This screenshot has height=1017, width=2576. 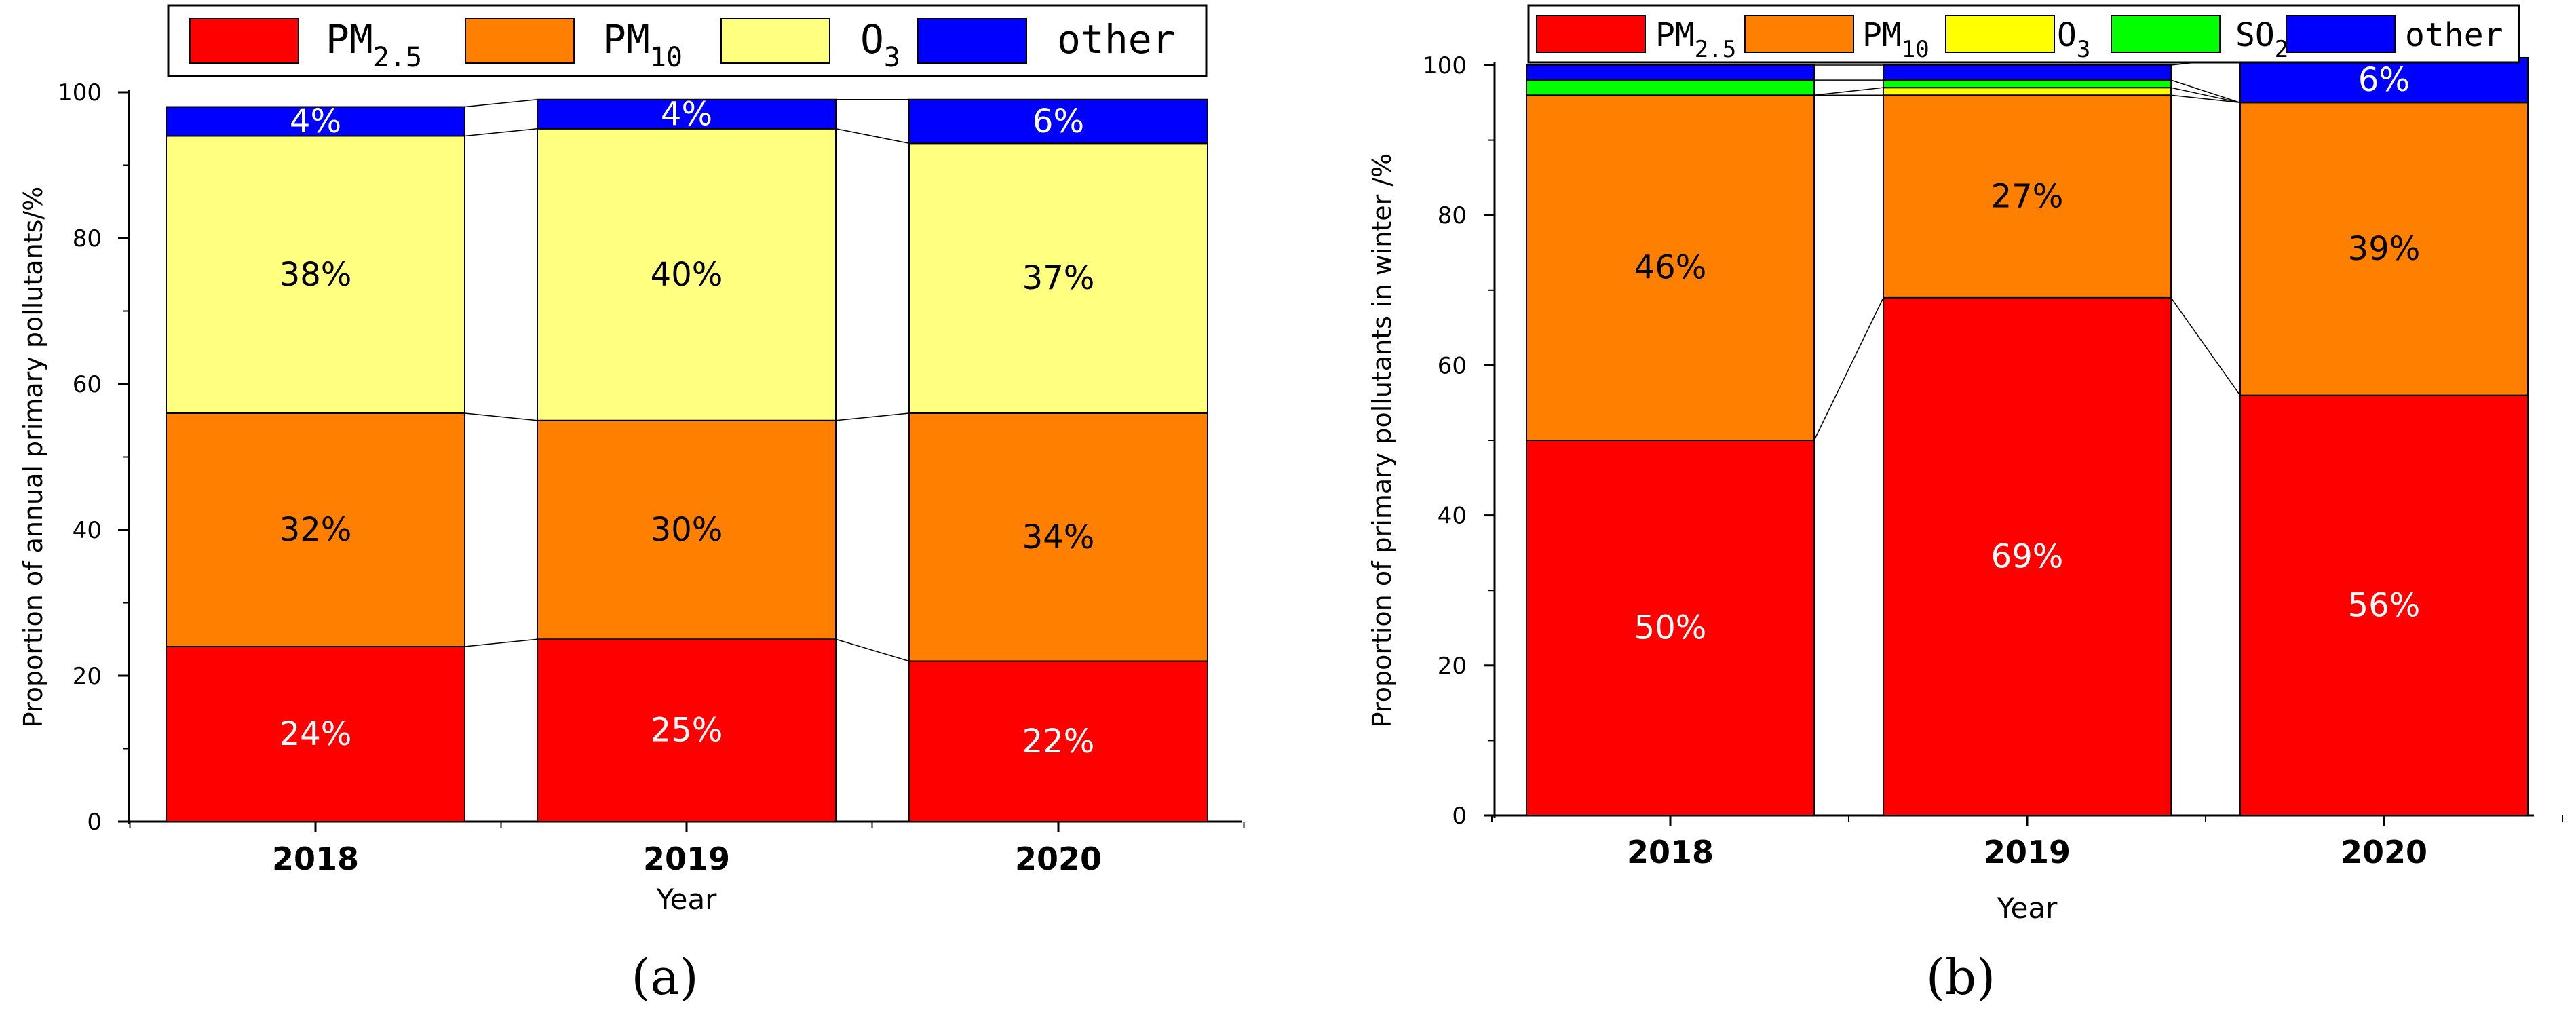 I want to click on data-label: 56%, so click(x=2384, y=605).